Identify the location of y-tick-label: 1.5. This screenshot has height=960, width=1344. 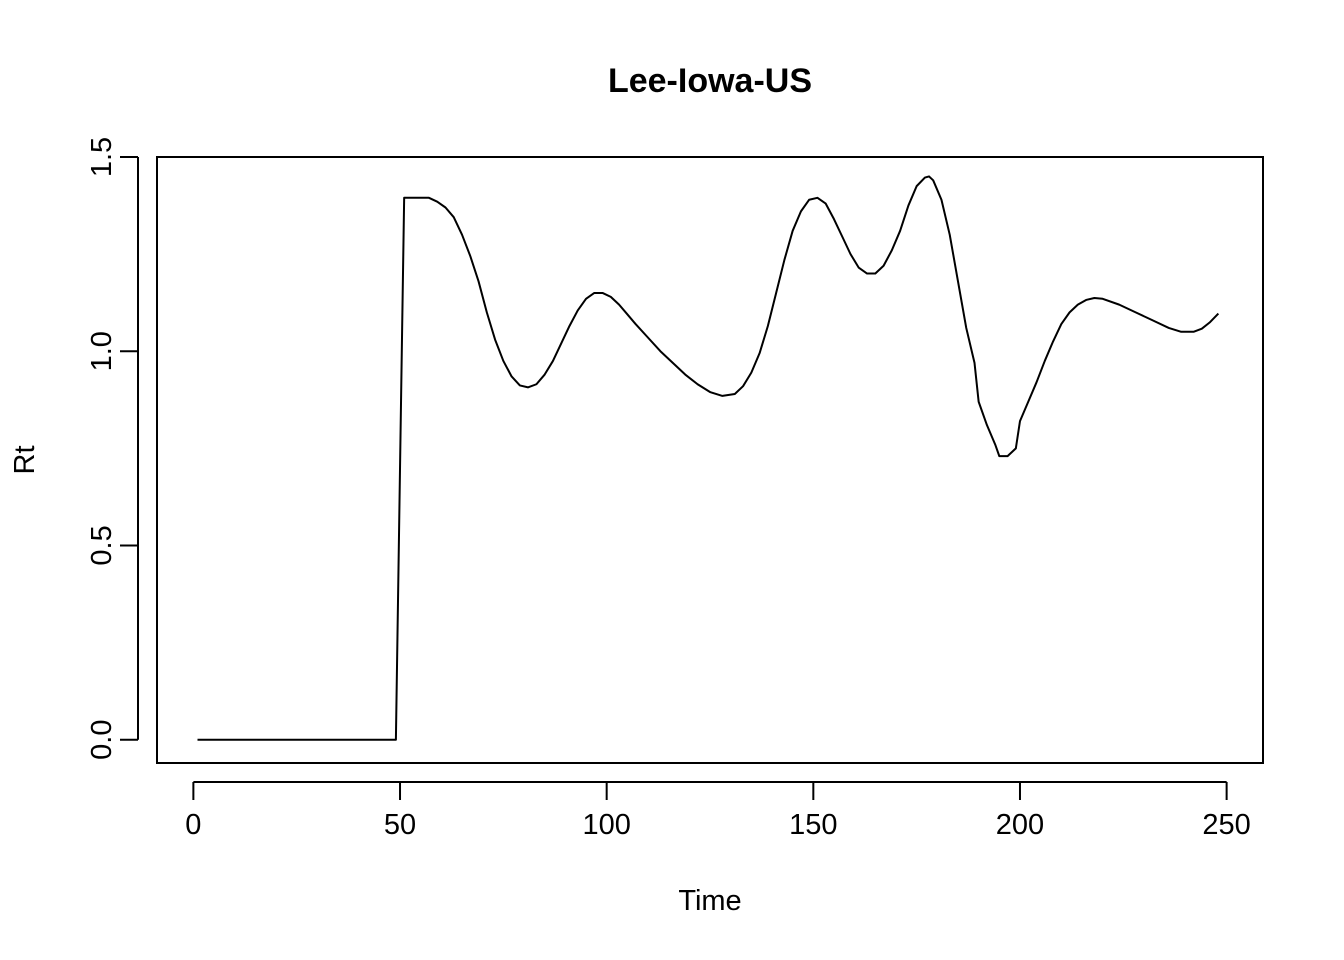
(102, 157).